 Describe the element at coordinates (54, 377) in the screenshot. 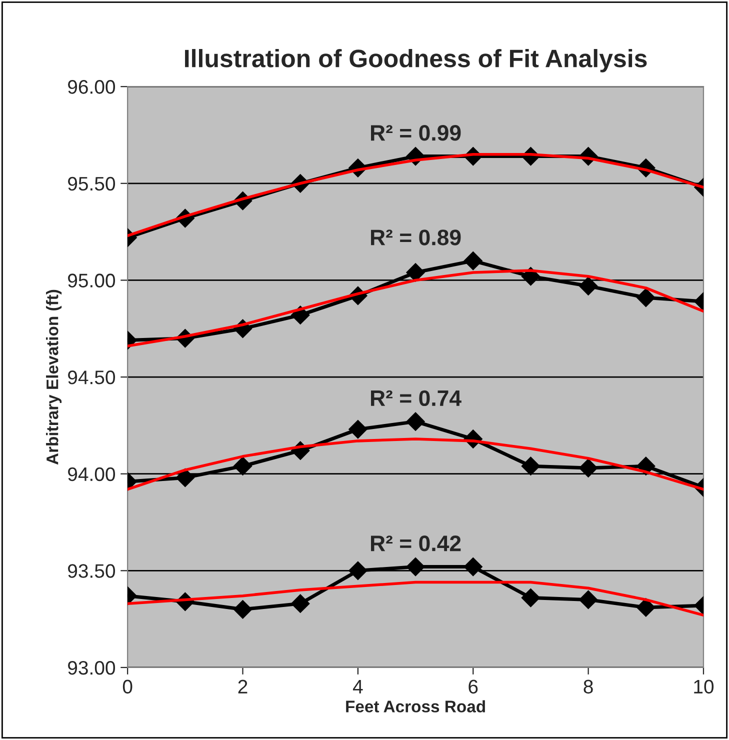

I see `y-axis-title: Arbitrary Elevation (ft)` at that location.